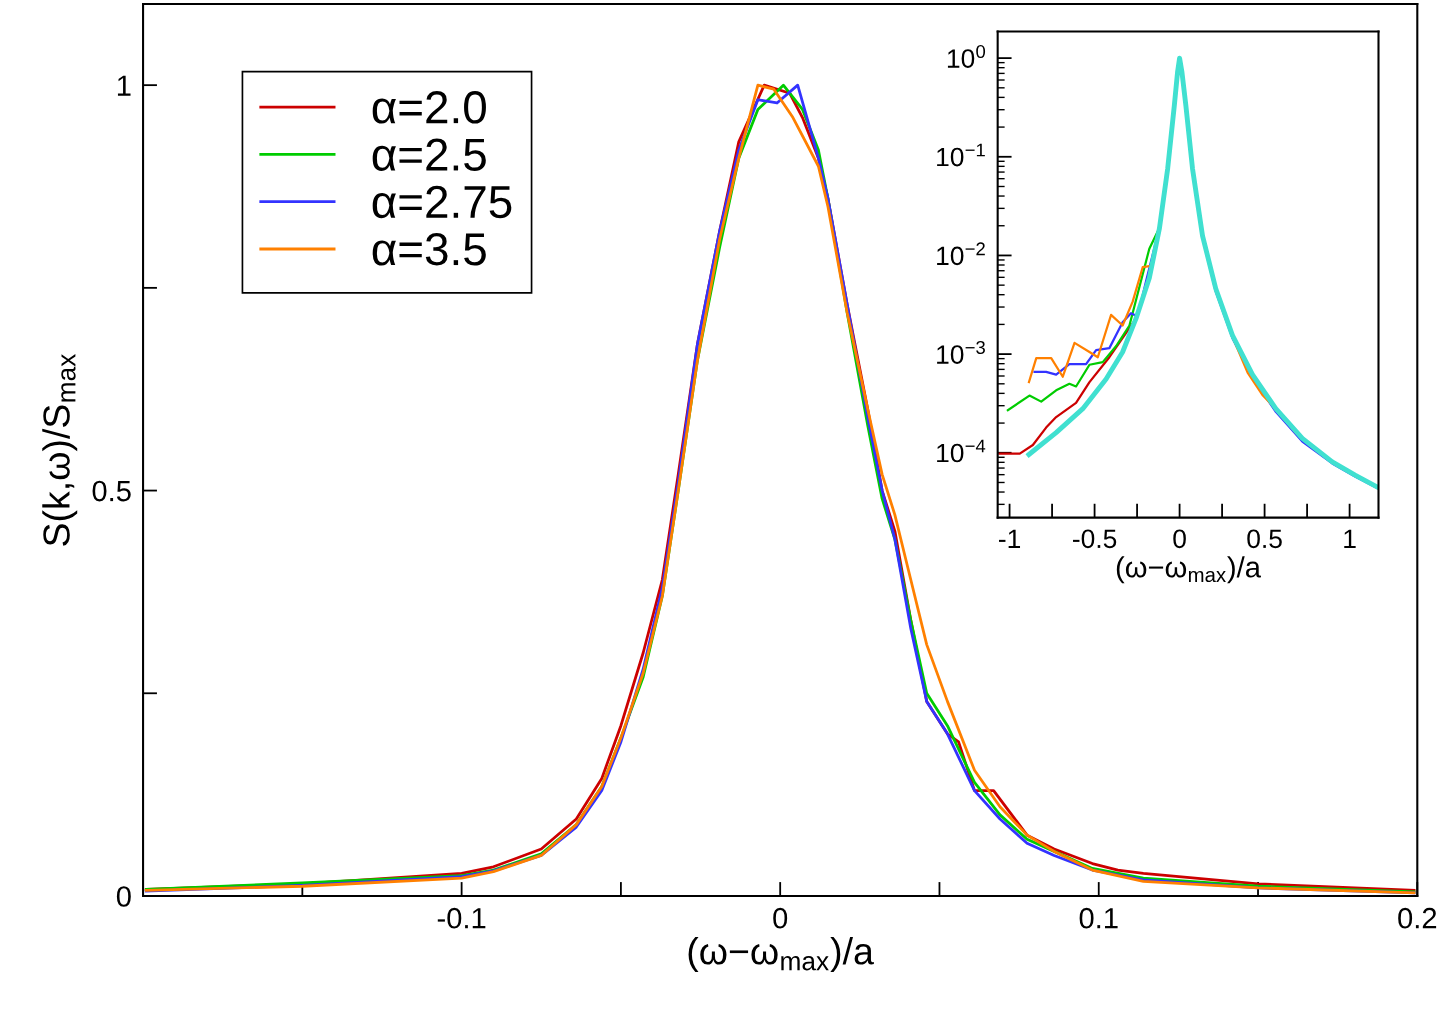 The width and height of the screenshot is (1448, 1017). Describe the element at coordinates (429, 154) in the screenshot. I see `legend-label: α=2.5` at that location.